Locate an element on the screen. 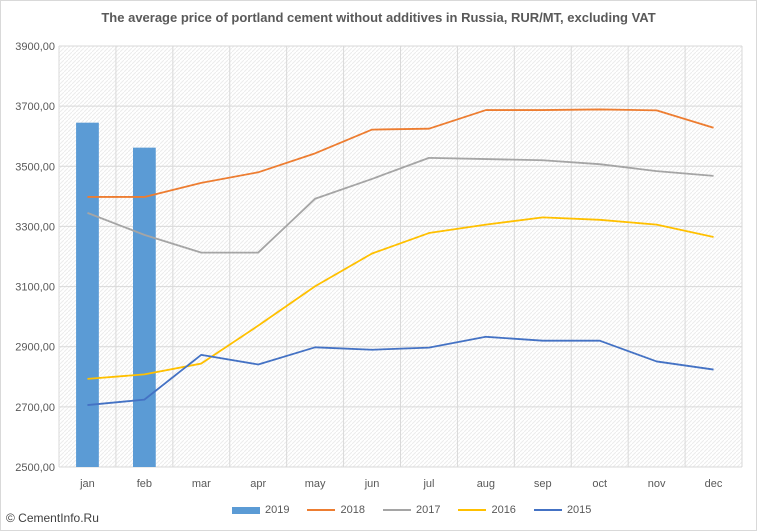  legend-label: 2018 is located at coordinates (352, 510).